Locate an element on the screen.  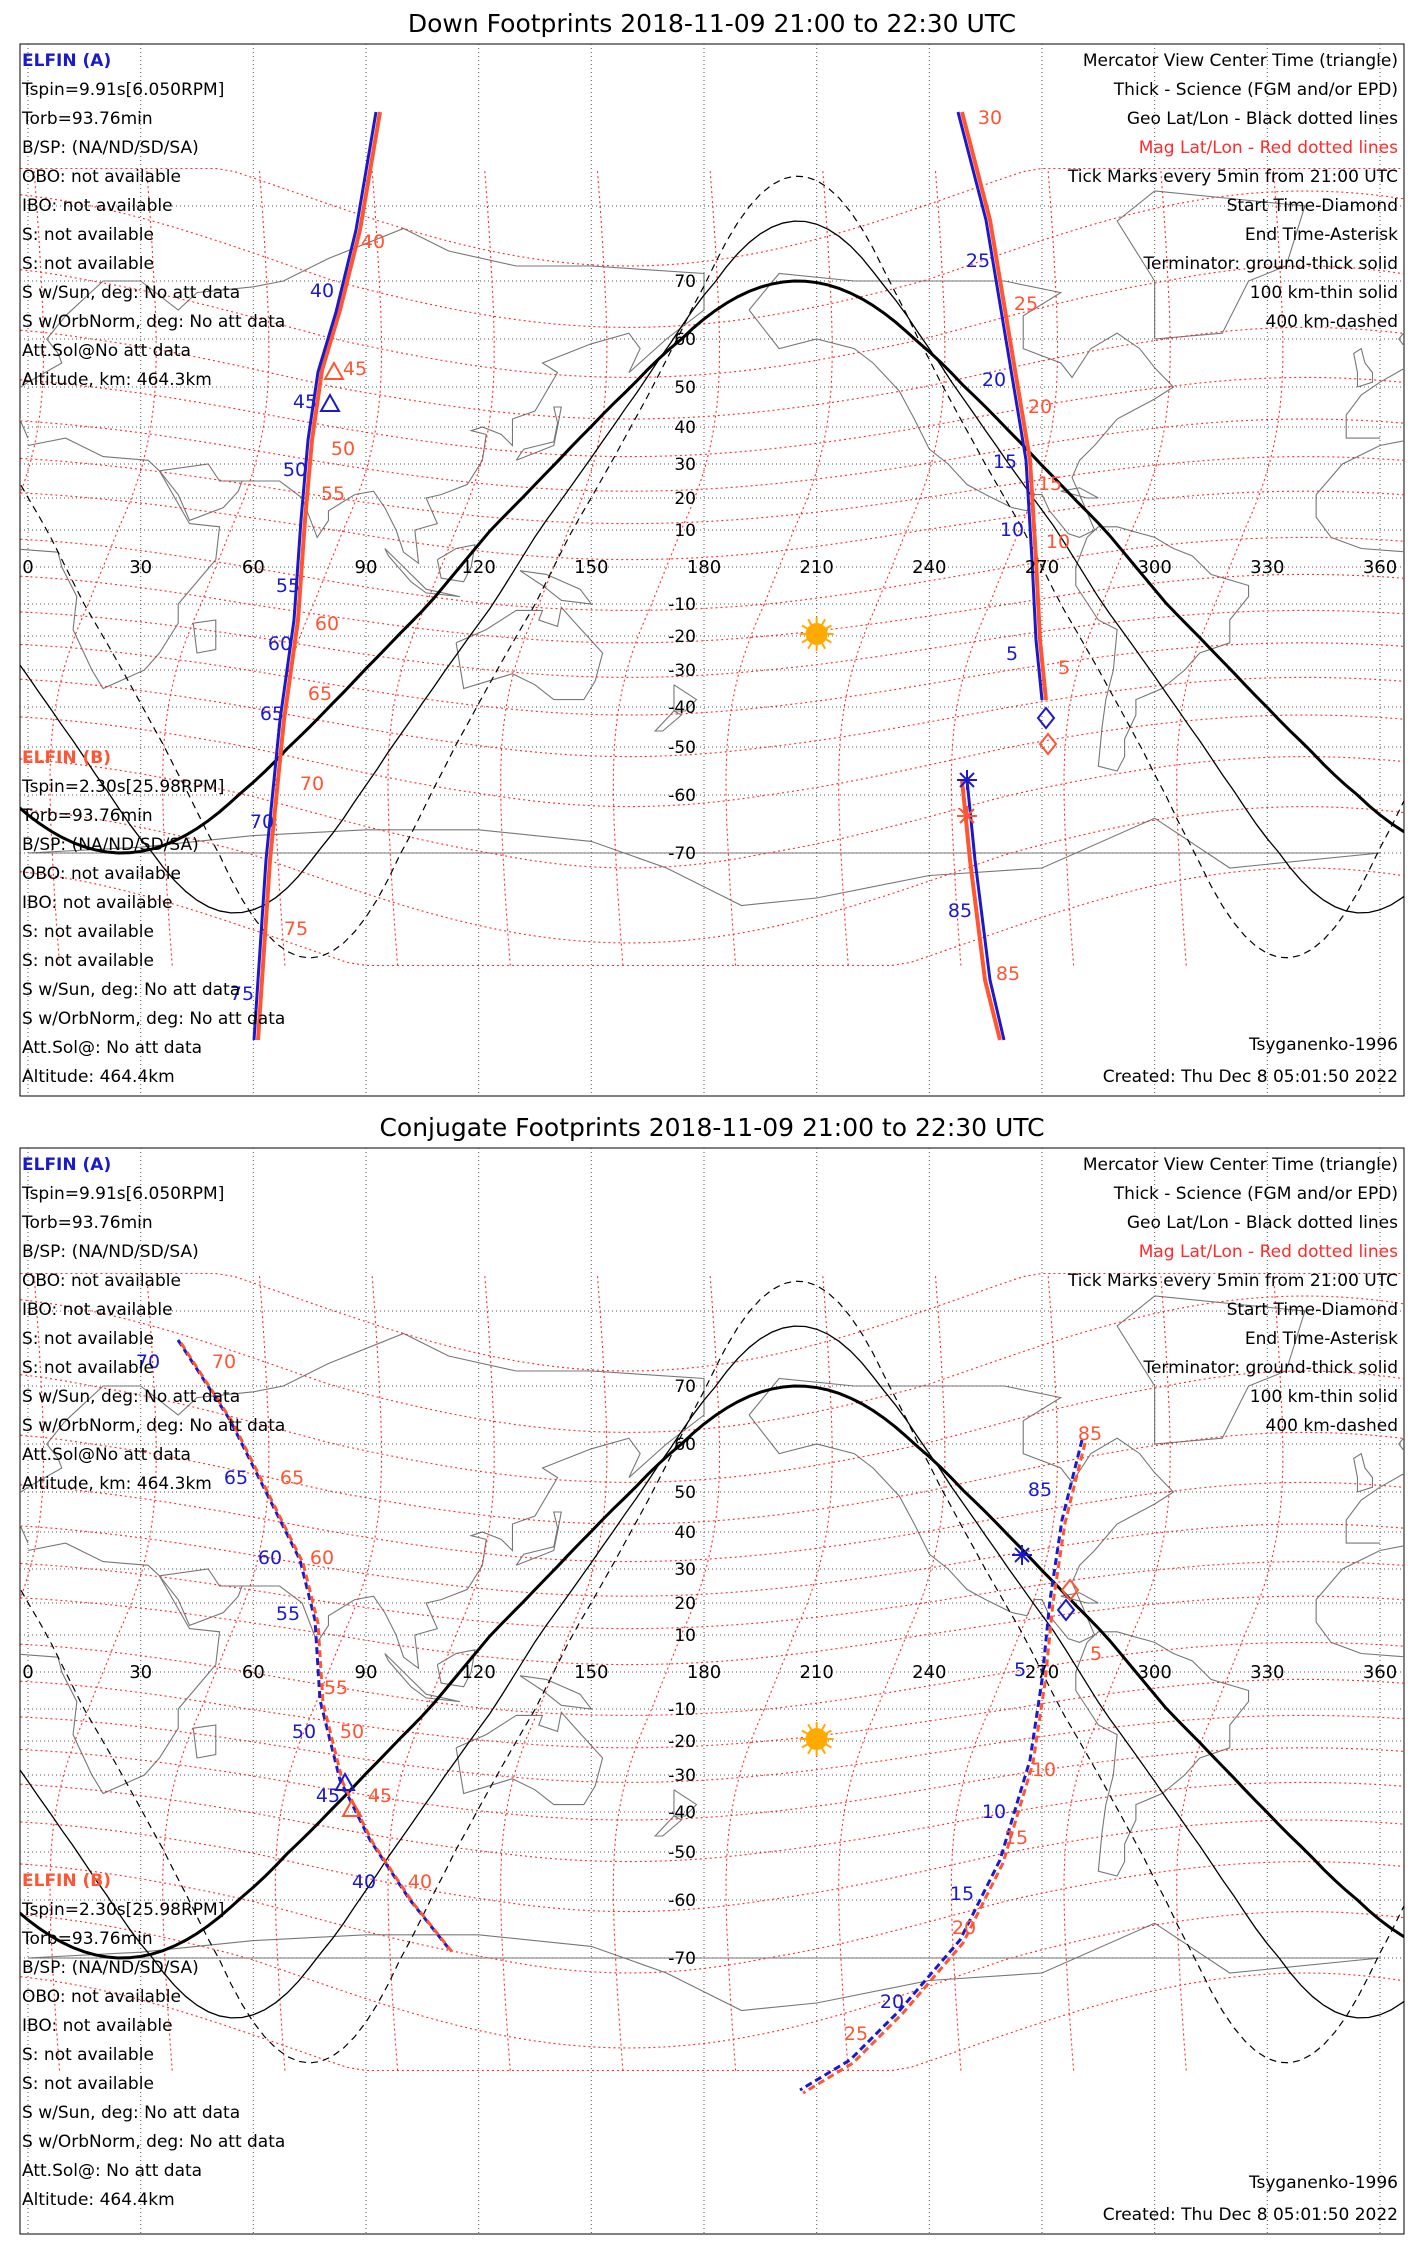
track-label-elfin-a: 40 is located at coordinates (364, 1882).